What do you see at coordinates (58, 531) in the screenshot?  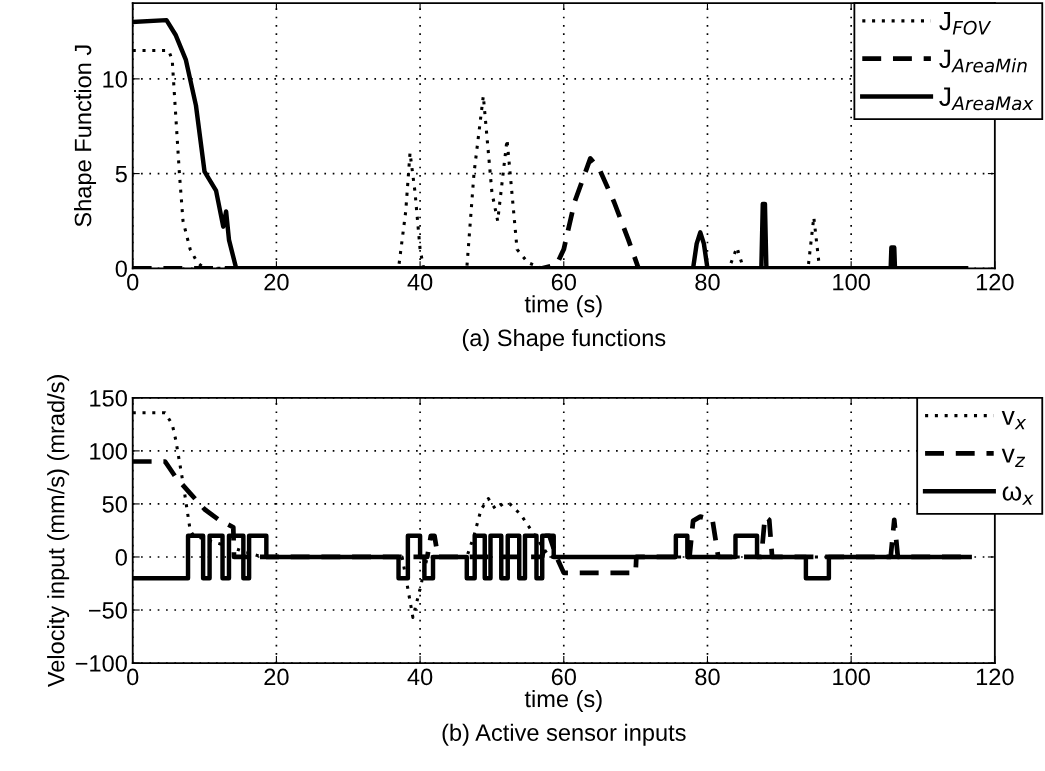 I see `y-axis-title: Velocity input (mm/s) (mrad/s)` at bounding box center [58, 531].